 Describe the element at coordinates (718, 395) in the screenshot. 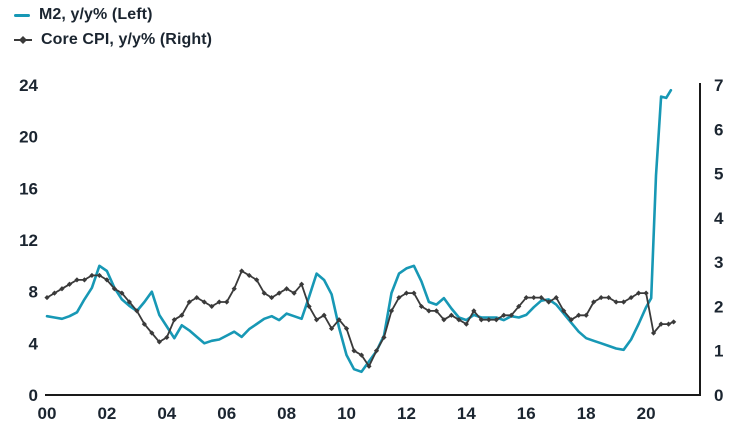

I see `right-axis-tick-label: 0` at that location.